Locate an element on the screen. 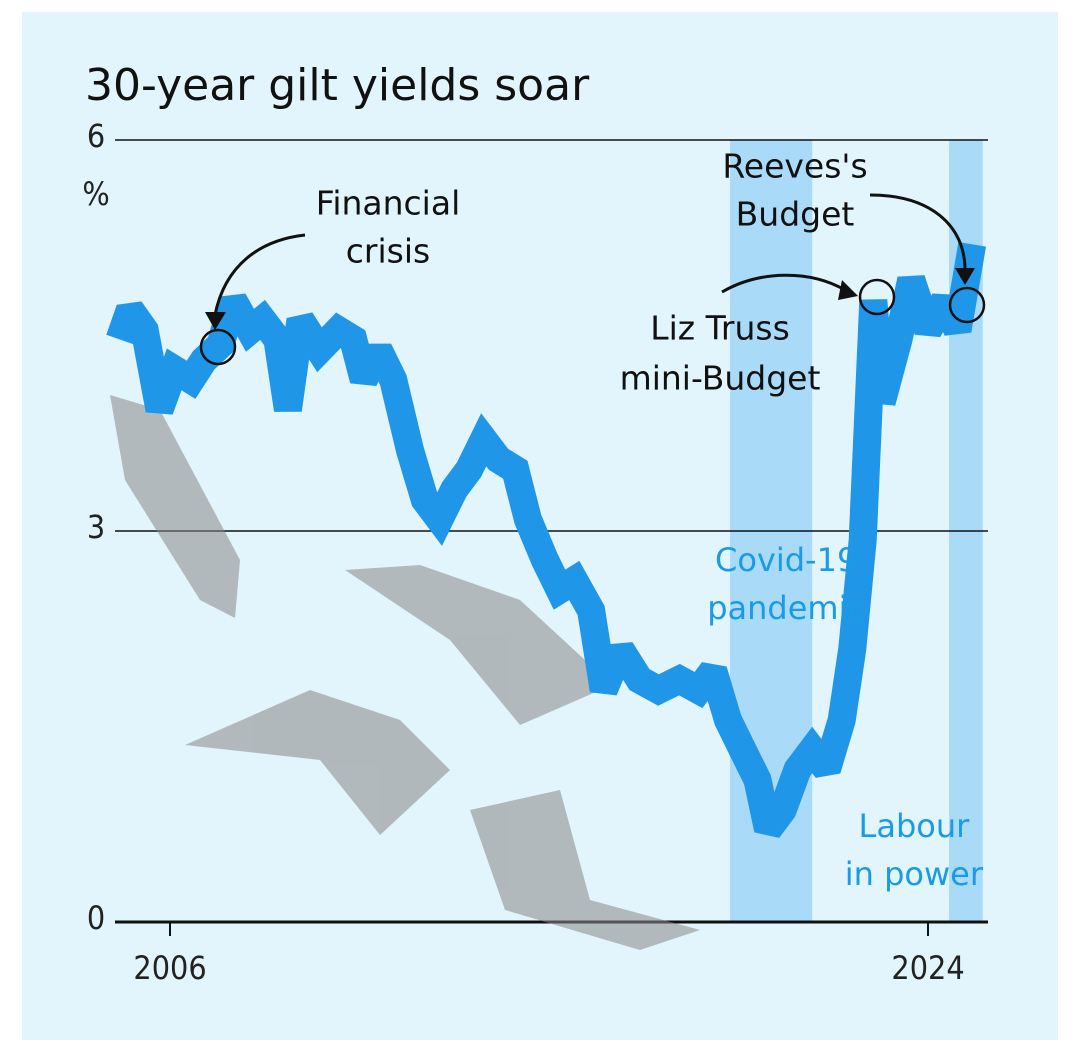 Image resolution: width=1080 pixels, height=1062 pixels. y-tick-label: 0 is located at coordinates (96, 918).